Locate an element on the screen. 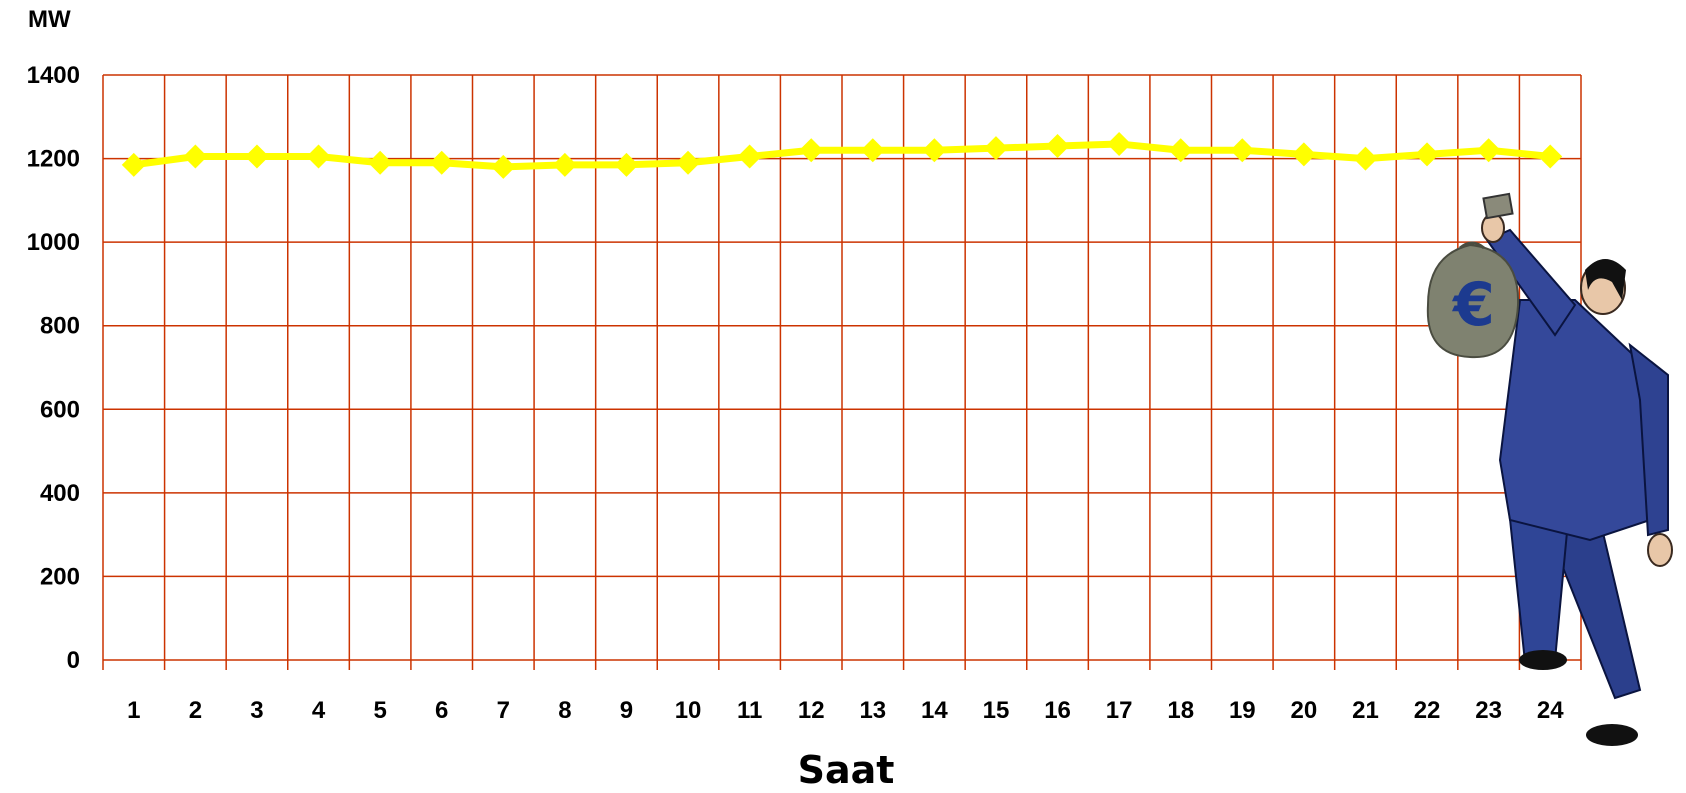  x-tick-label: 23 is located at coordinates (1488, 710).